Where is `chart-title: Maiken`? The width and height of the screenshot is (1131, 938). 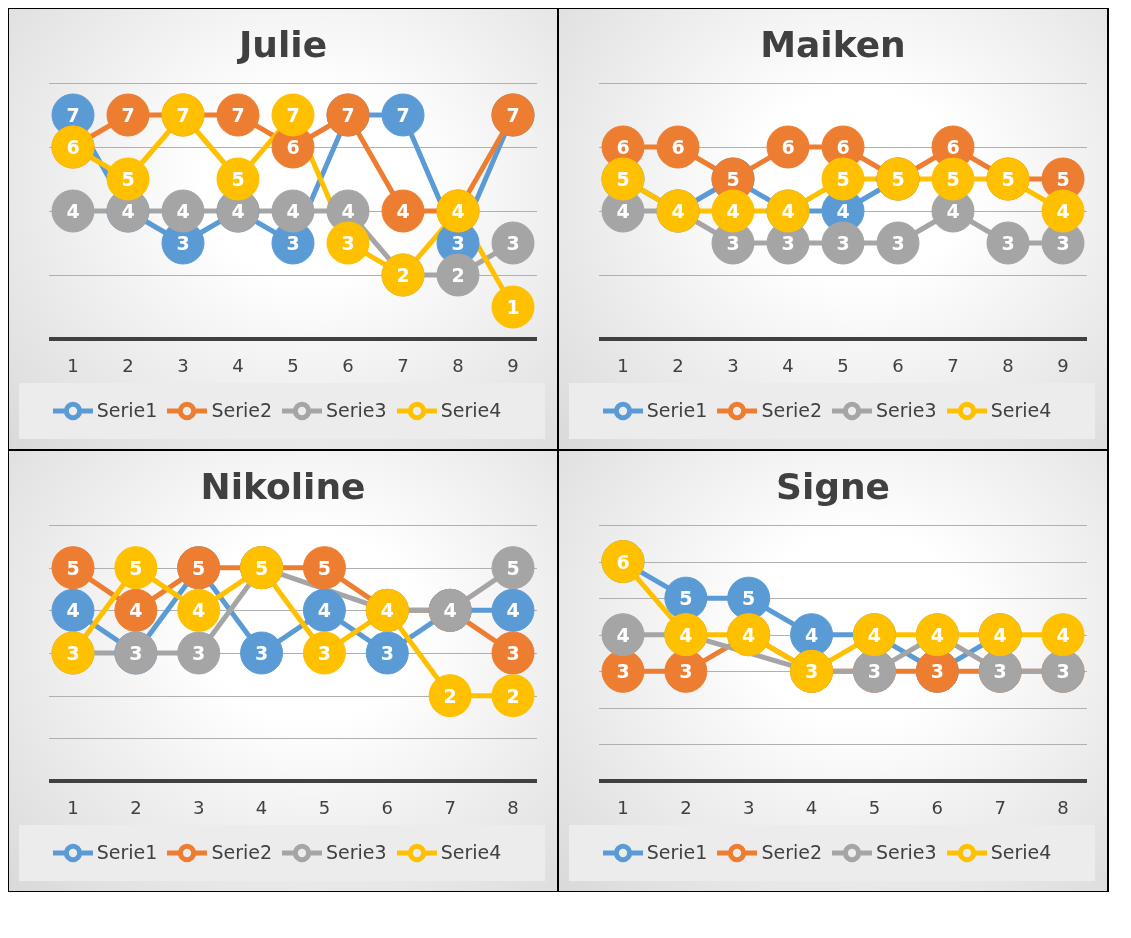
chart-title: Maiken is located at coordinates (833, 45).